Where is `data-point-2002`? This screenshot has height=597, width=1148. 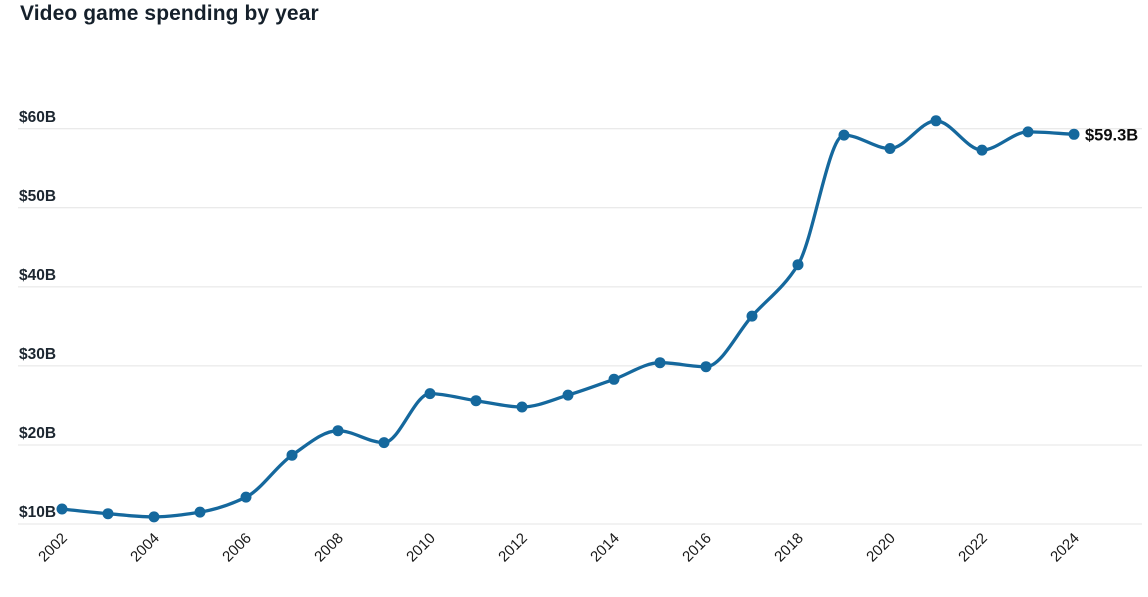 data-point-2002 is located at coordinates (62, 509).